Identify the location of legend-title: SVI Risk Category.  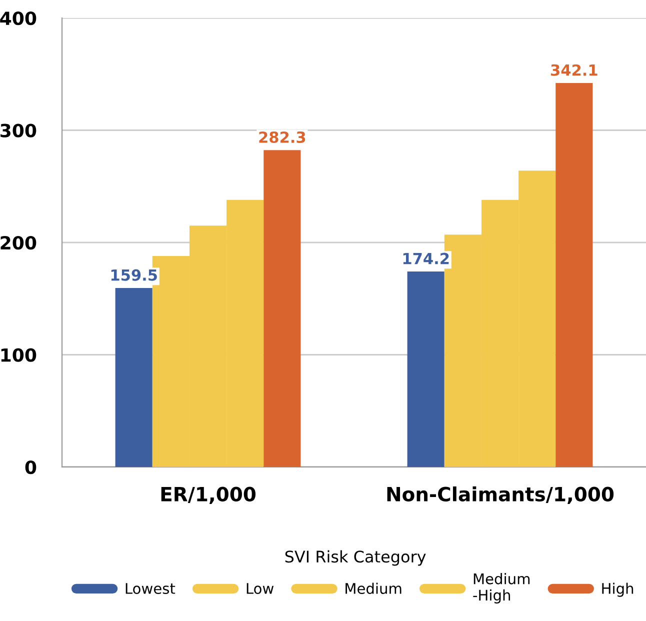
(355, 558).